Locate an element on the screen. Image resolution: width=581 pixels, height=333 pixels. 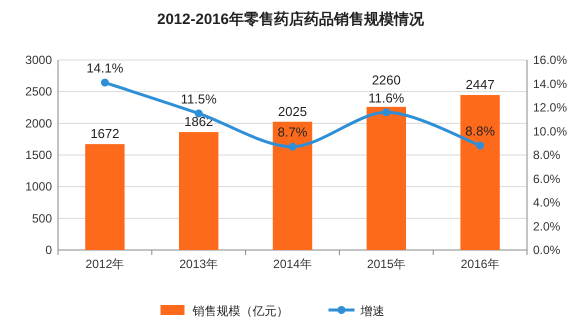
data-label: 2025 is located at coordinates (292, 111).